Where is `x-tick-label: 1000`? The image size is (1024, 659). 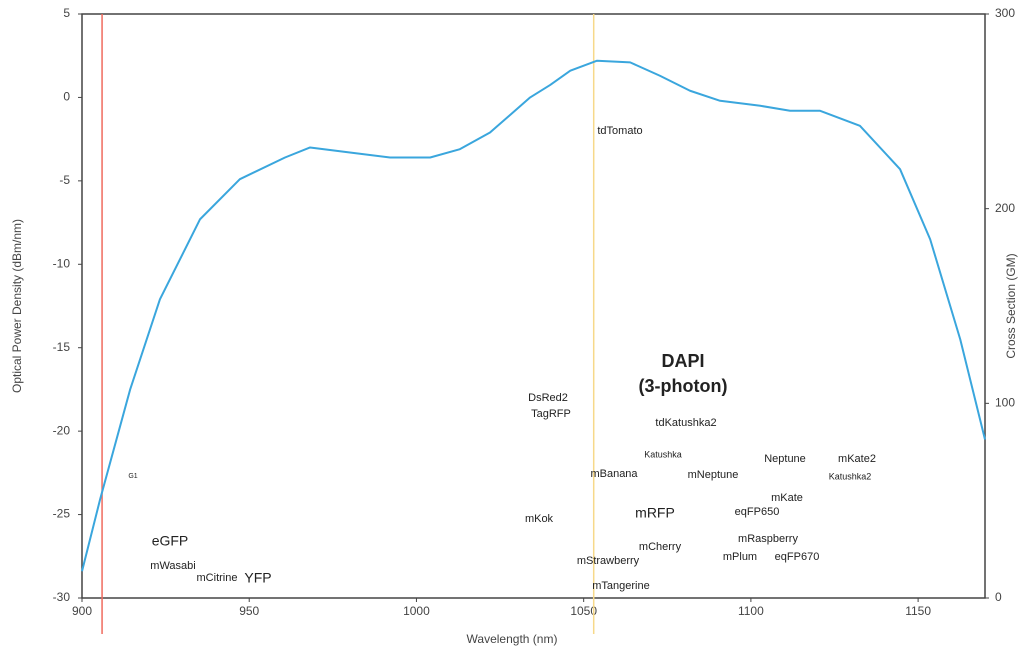
x-tick-label: 1000 is located at coordinates (416, 611).